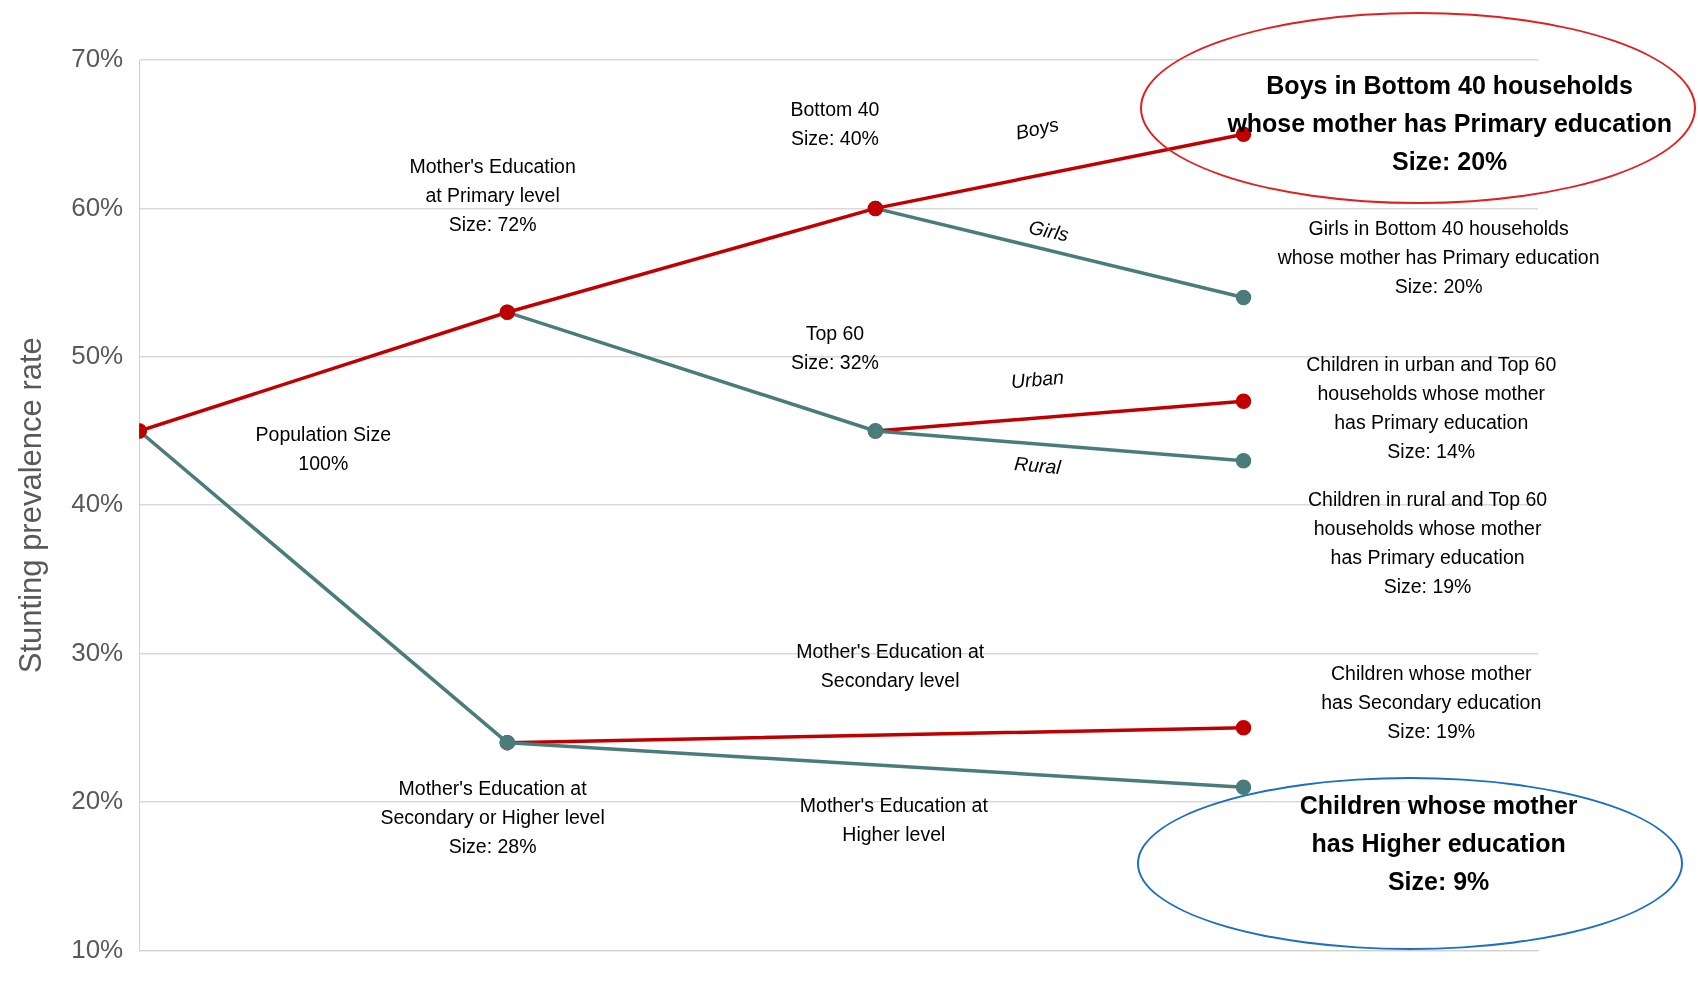 This screenshot has width=1698, height=982. What do you see at coordinates (323, 449) in the screenshot?
I see `annotation: Population Size 100%` at bounding box center [323, 449].